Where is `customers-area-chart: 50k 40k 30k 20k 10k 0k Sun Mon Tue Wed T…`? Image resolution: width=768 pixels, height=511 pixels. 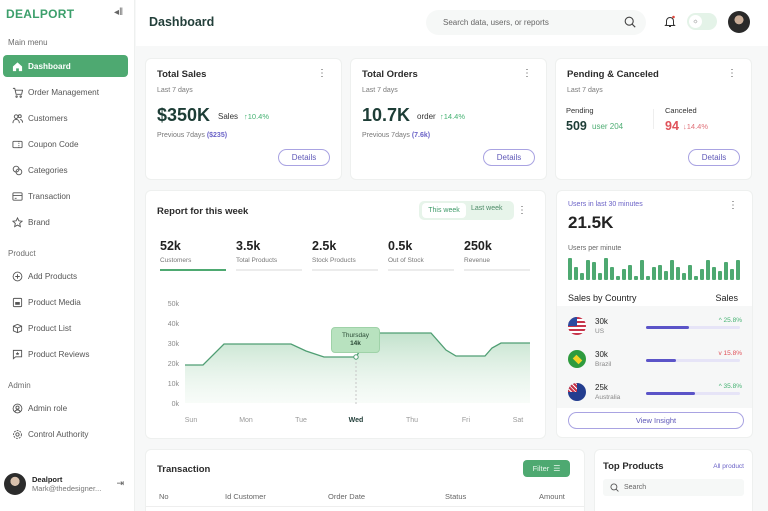 customers-area-chart: 50k 40k 30k 20k 10k 0k Sun Mon Tue Wed T… is located at coordinates (349, 362).